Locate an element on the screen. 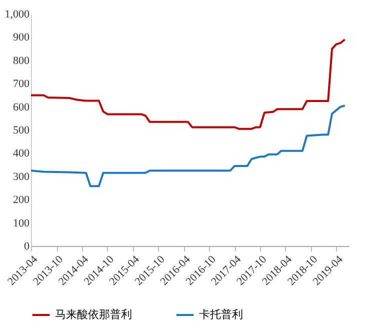 This screenshot has width=384, height=323. y-tick-label: 700 is located at coordinates (21, 84).